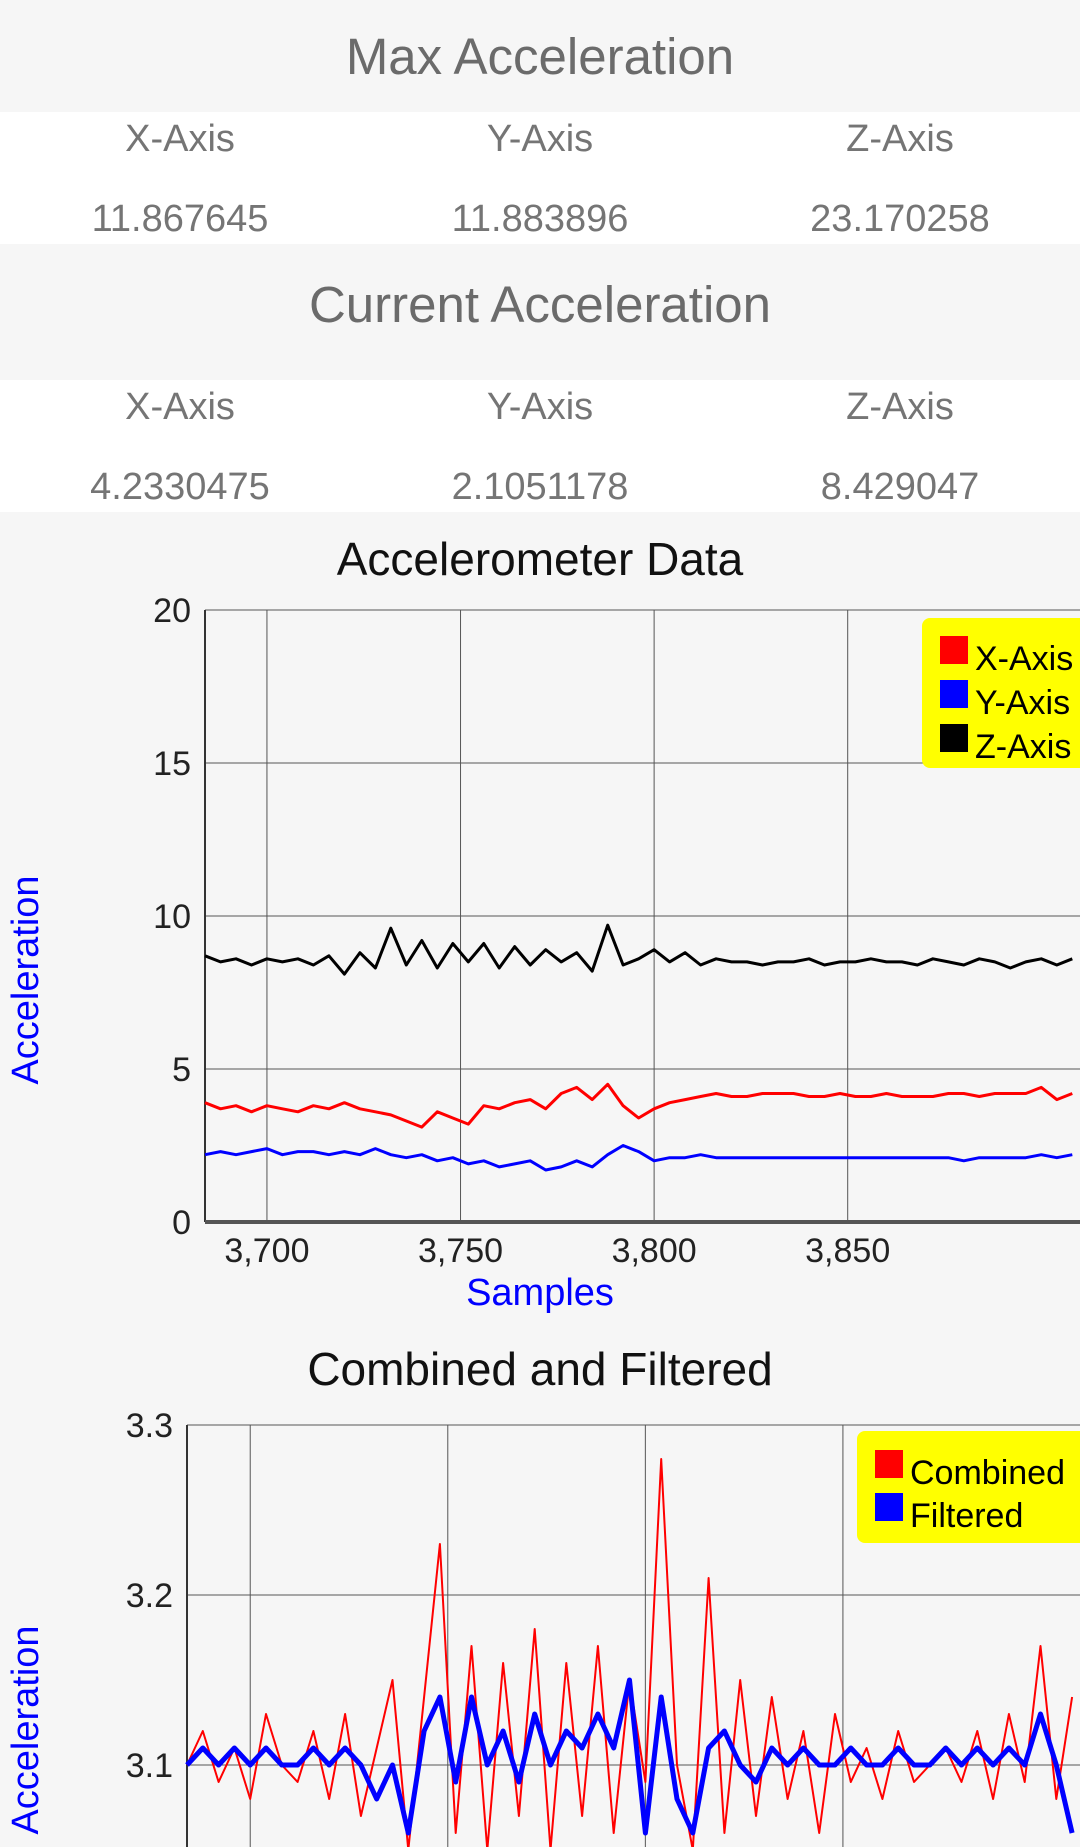 Image resolution: width=1080 pixels, height=1847 pixels. Describe the element at coordinates (847, 1251) in the screenshot. I see `x-tick-label: 3,850` at that location.